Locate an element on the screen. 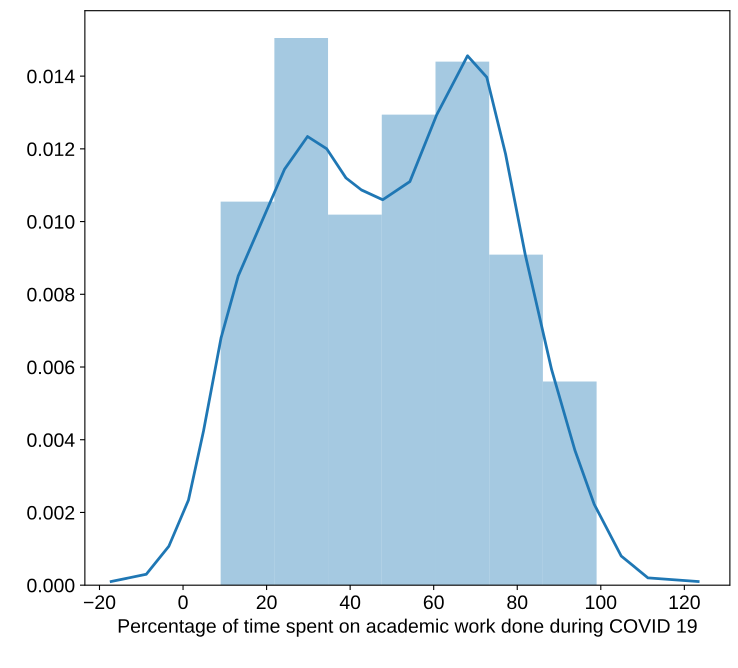  y-tick-label: 0.014 is located at coordinates (51, 77).